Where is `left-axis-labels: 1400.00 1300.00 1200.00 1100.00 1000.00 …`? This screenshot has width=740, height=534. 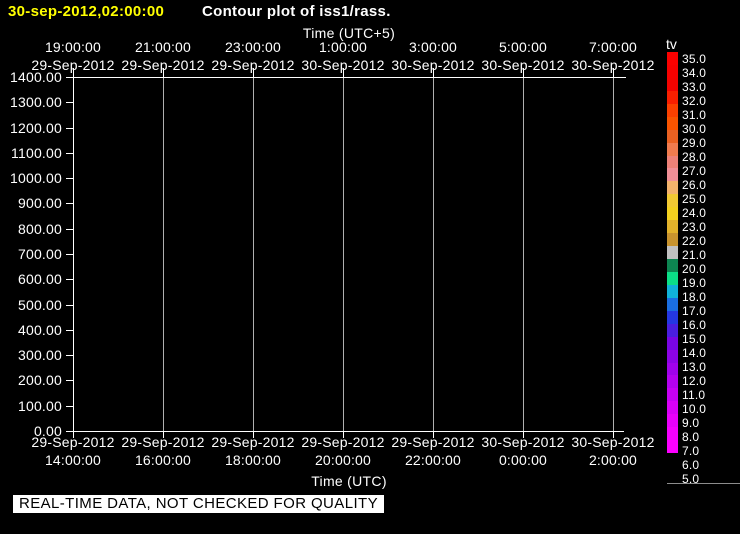 left-axis-labels: 1400.00 1300.00 1200.00 1100.00 1000.00 … is located at coordinates (31, 254).